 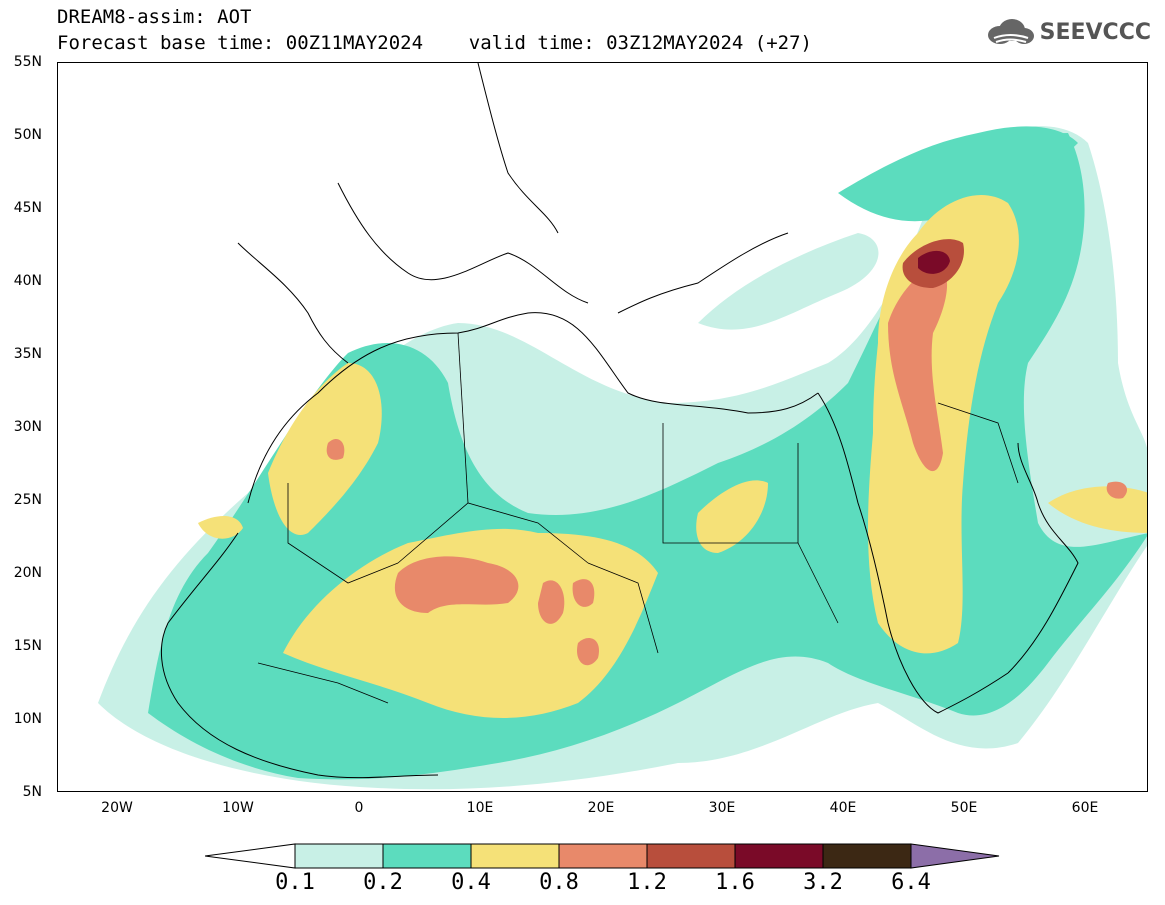 What do you see at coordinates (27, 354) in the screenshot?
I see `lat-label-35n: 35N` at bounding box center [27, 354].